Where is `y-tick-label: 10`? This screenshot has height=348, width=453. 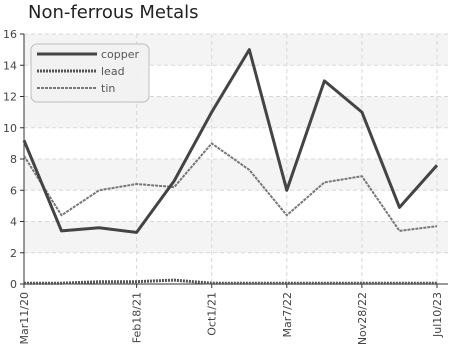 y-tick-label: 10 is located at coordinates (10, 128).